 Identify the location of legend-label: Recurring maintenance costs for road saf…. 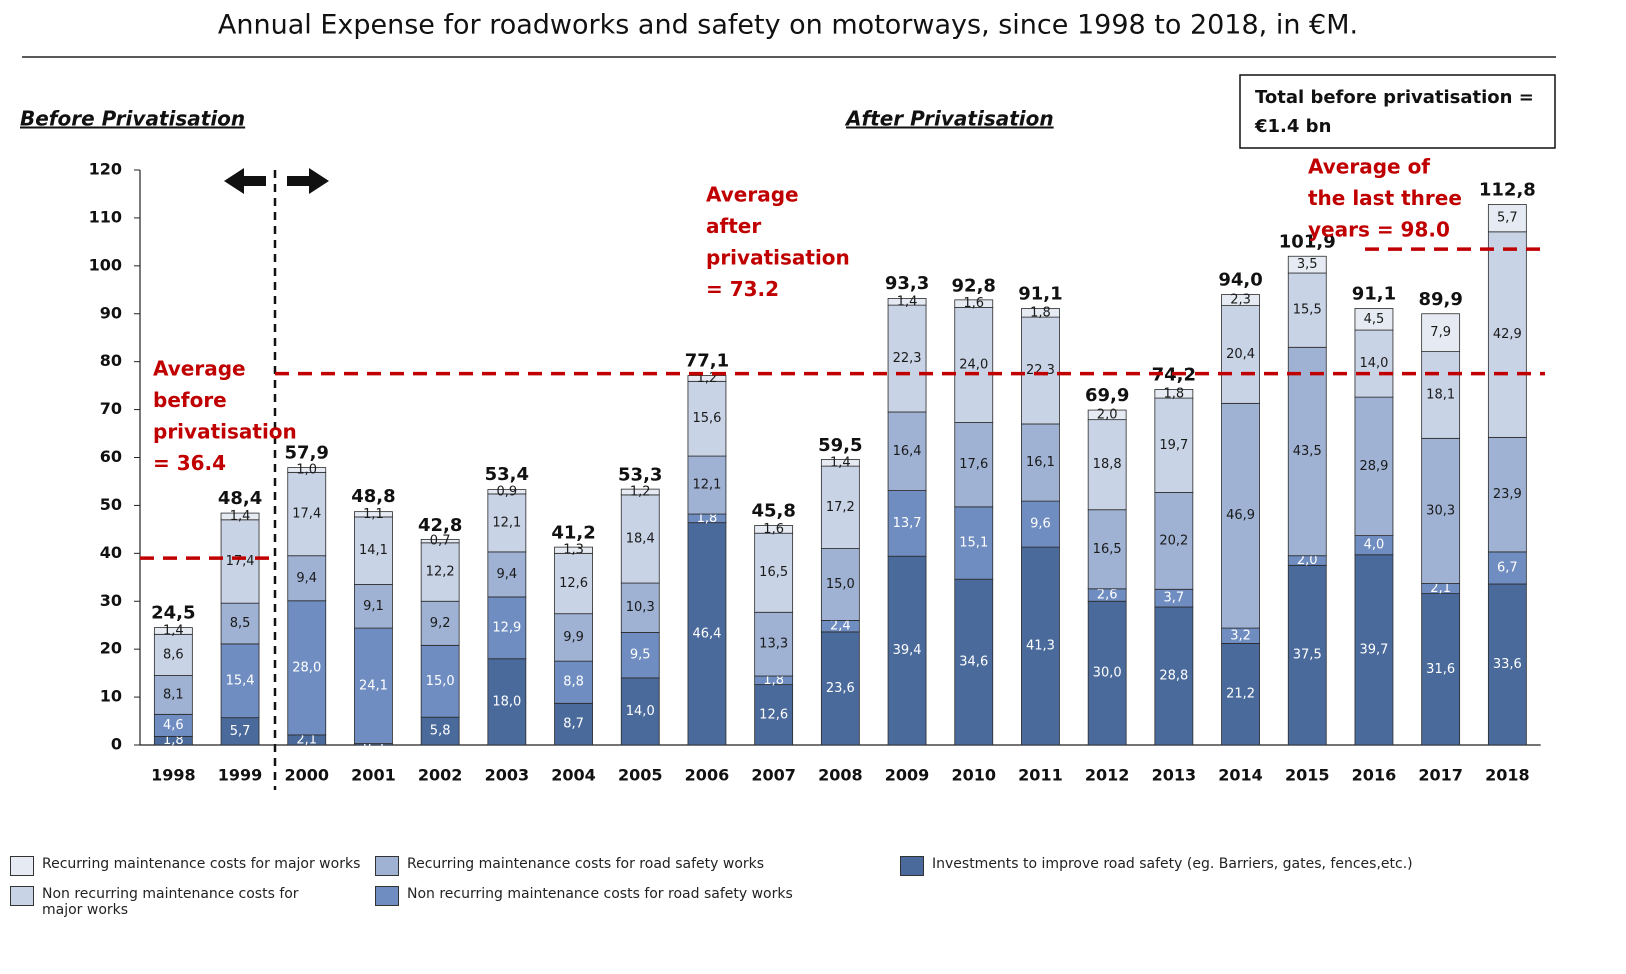
(586, 864).